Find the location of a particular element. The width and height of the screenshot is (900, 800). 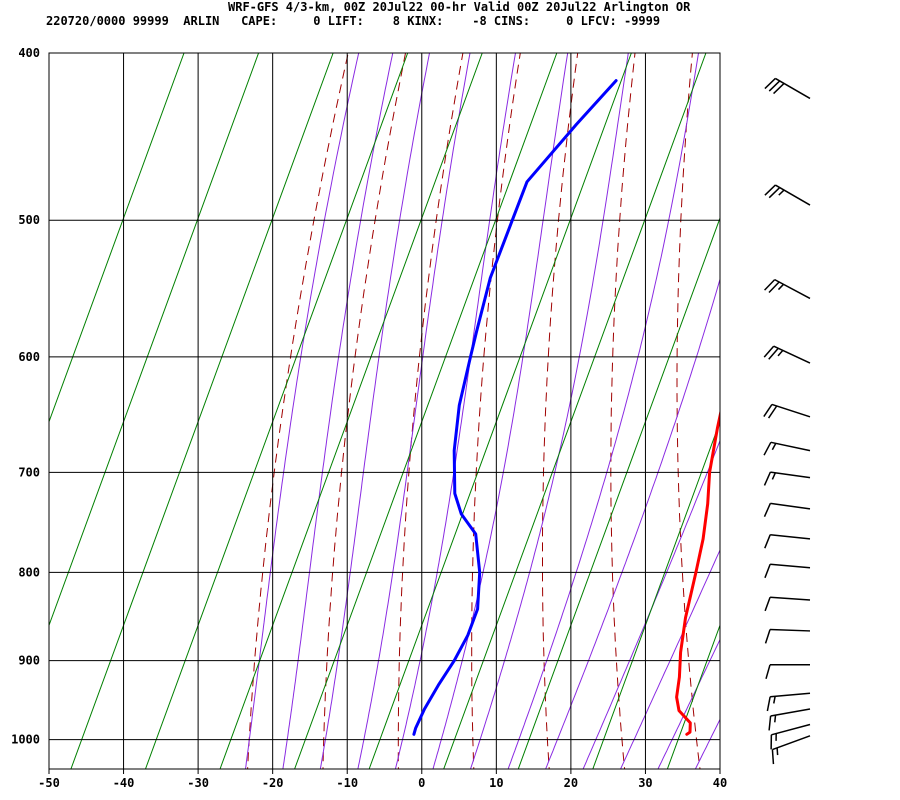

temperature-tick-label: 10 is located at coordinates (496, 783).